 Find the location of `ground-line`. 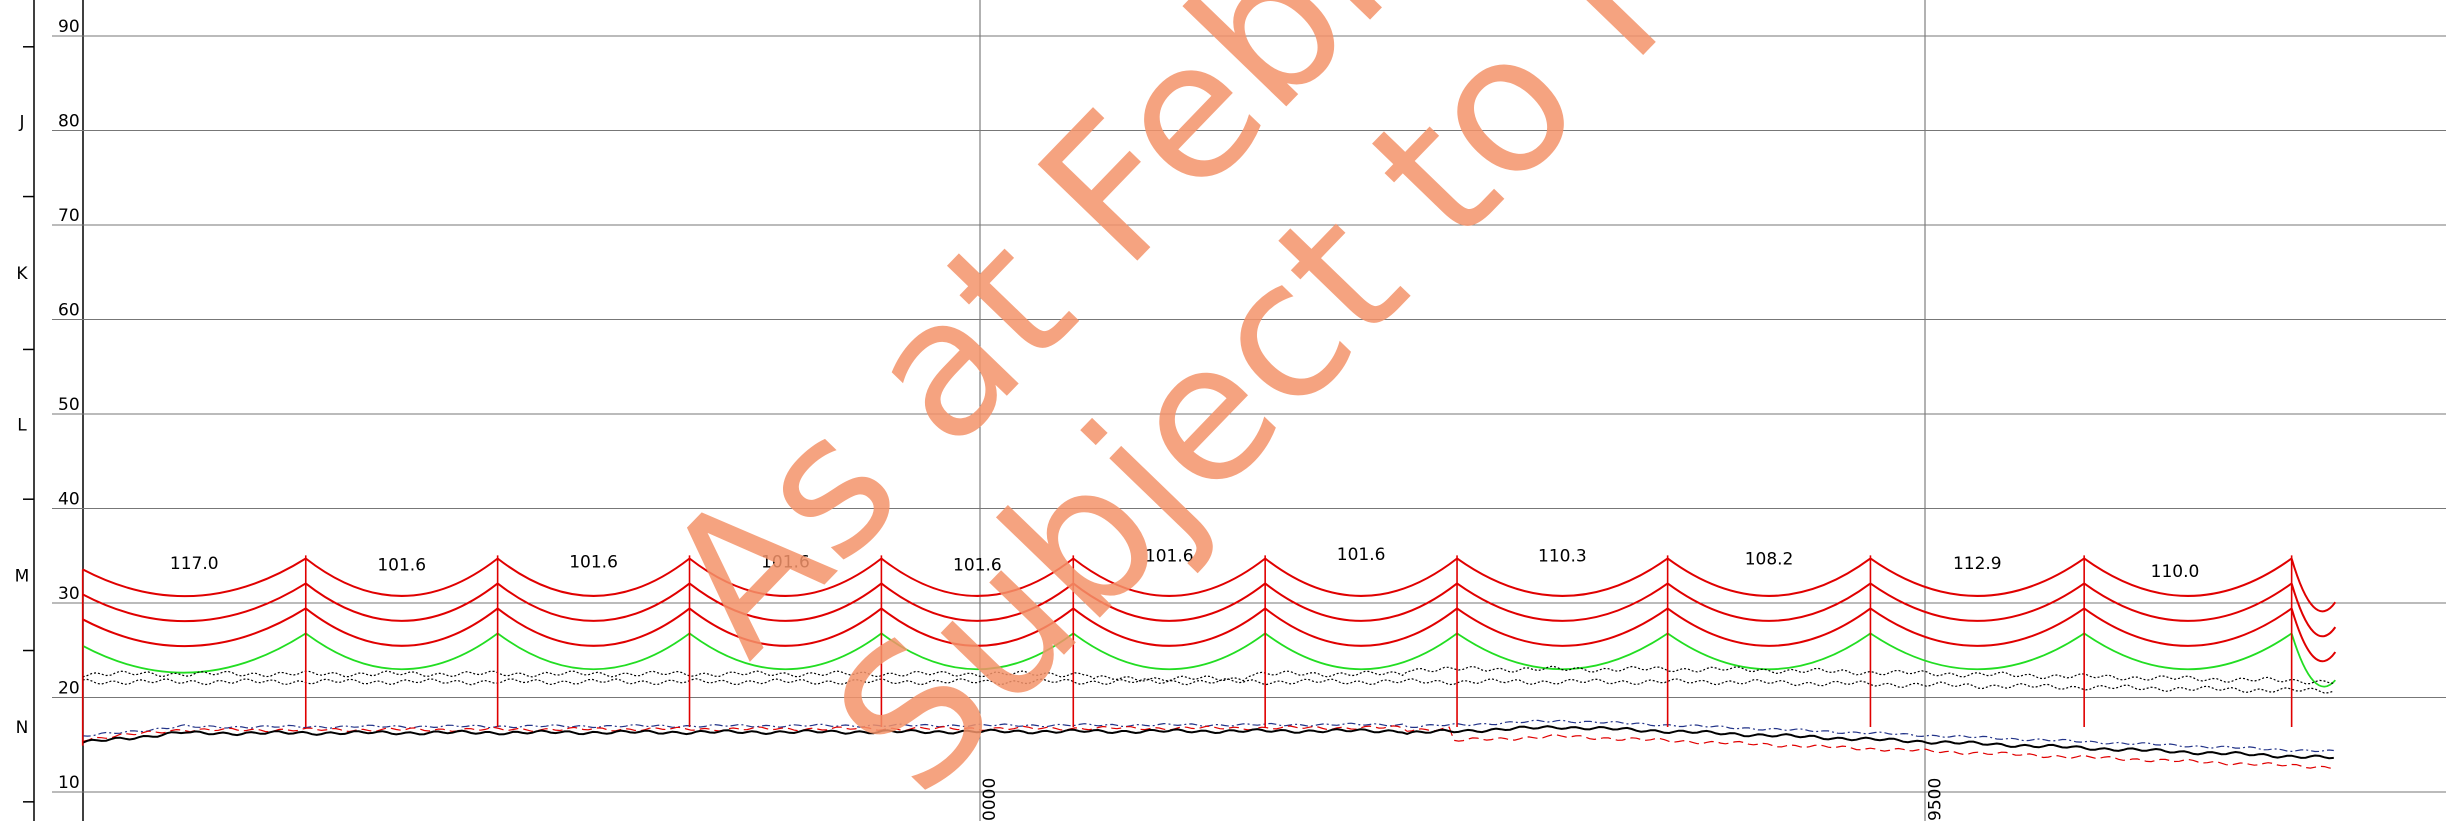

ground-line is located at coordinates (1208, 742).